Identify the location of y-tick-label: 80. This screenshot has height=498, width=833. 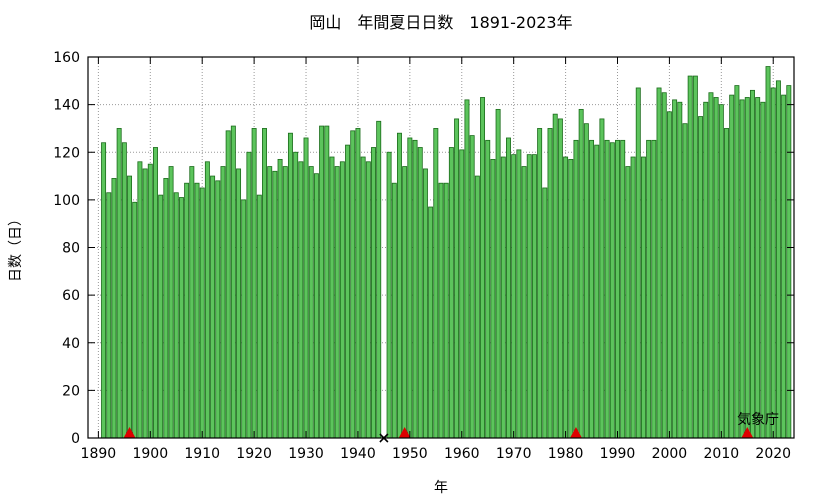
(71, 249).